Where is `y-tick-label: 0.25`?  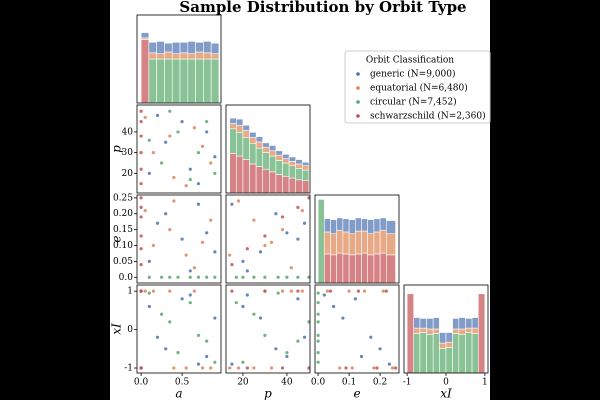 y-tick-label: 0.25 is located at coordinates (123, 198).